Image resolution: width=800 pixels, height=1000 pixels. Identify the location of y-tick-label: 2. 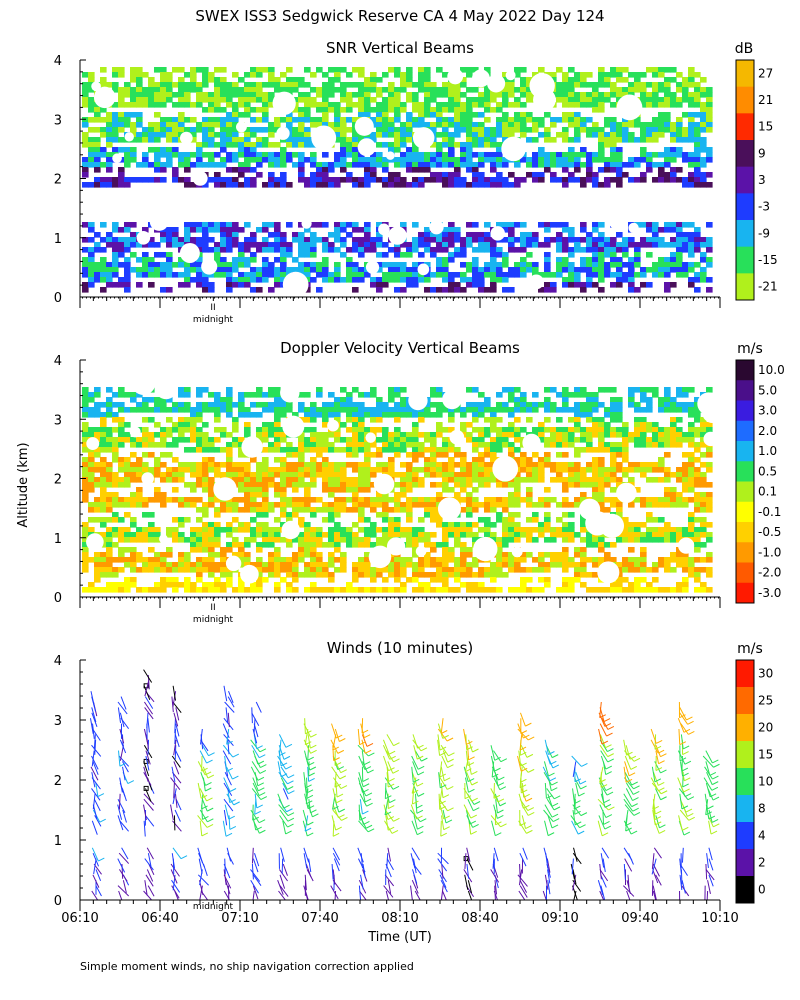
(58, 180).